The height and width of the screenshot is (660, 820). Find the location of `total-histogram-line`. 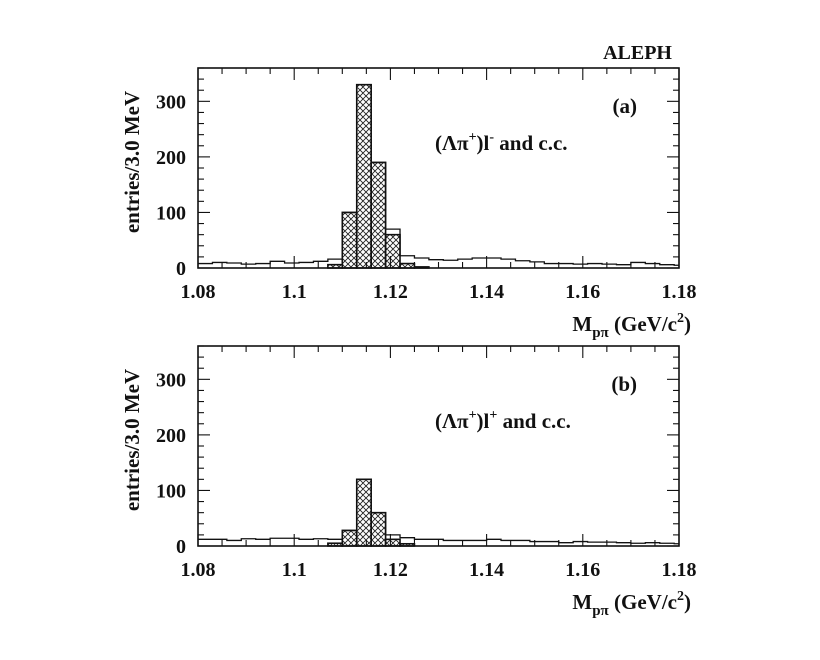

total-histogram-line is located at coordinates (438, 511).